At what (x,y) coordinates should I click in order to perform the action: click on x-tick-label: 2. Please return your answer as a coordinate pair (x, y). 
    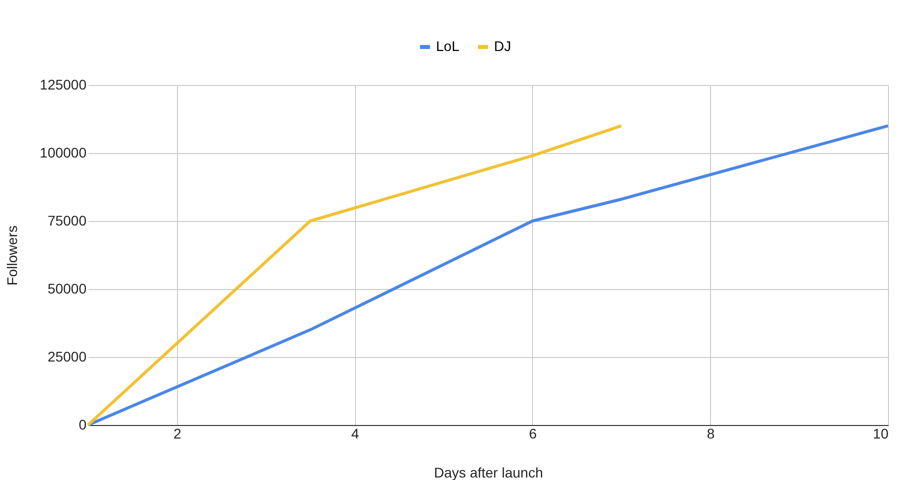
    Looking at the image, I should click on (177, 434).